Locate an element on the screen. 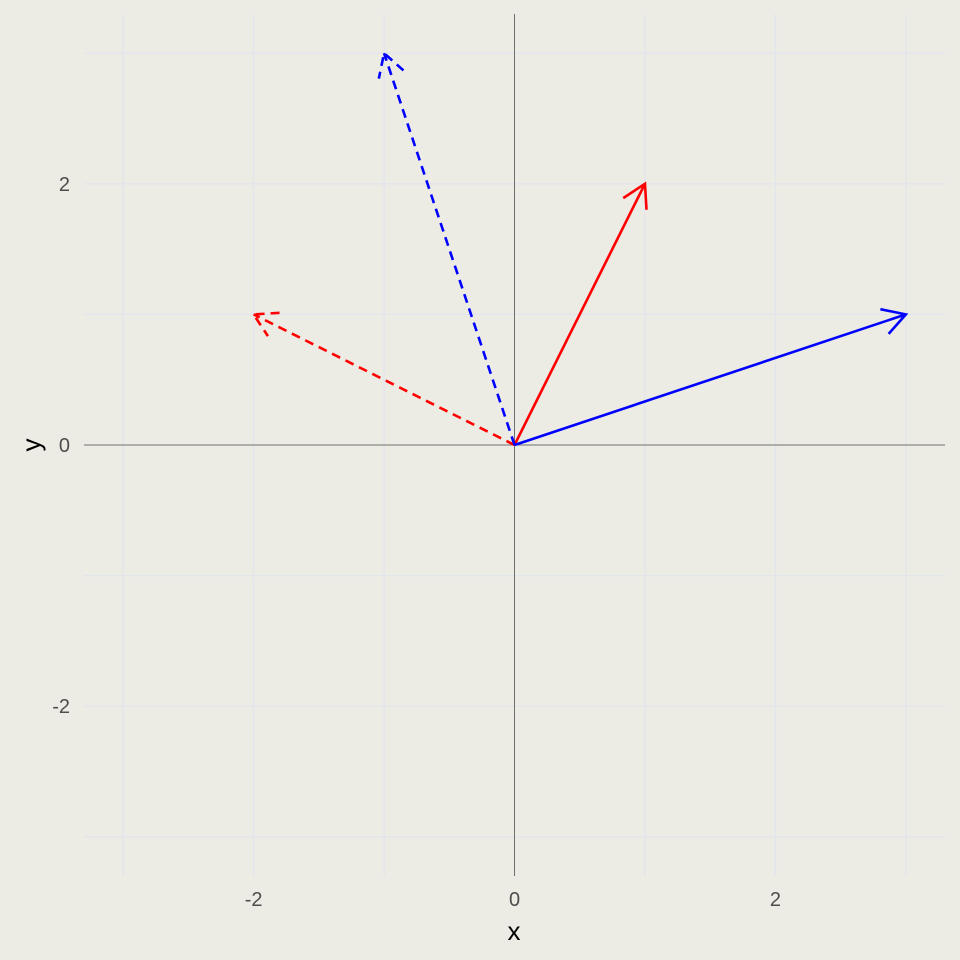  x-tick-label: -2 is located at coordinates (254, 900).